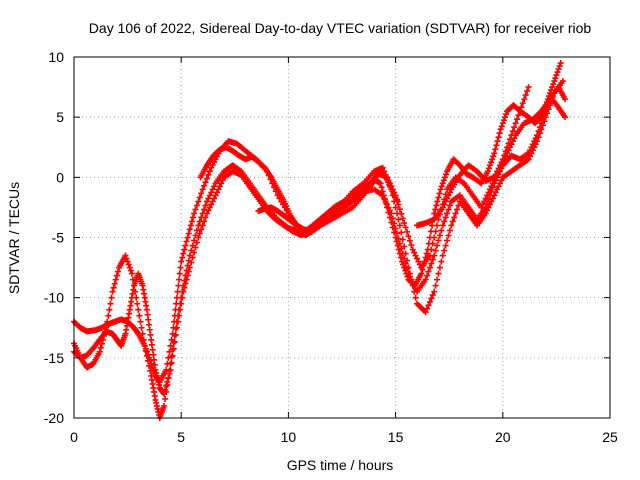  What do you see at coordinates (54, 418) in the screenshot?
I see `y-tick-label: -20` at bounding box center [54, 418].